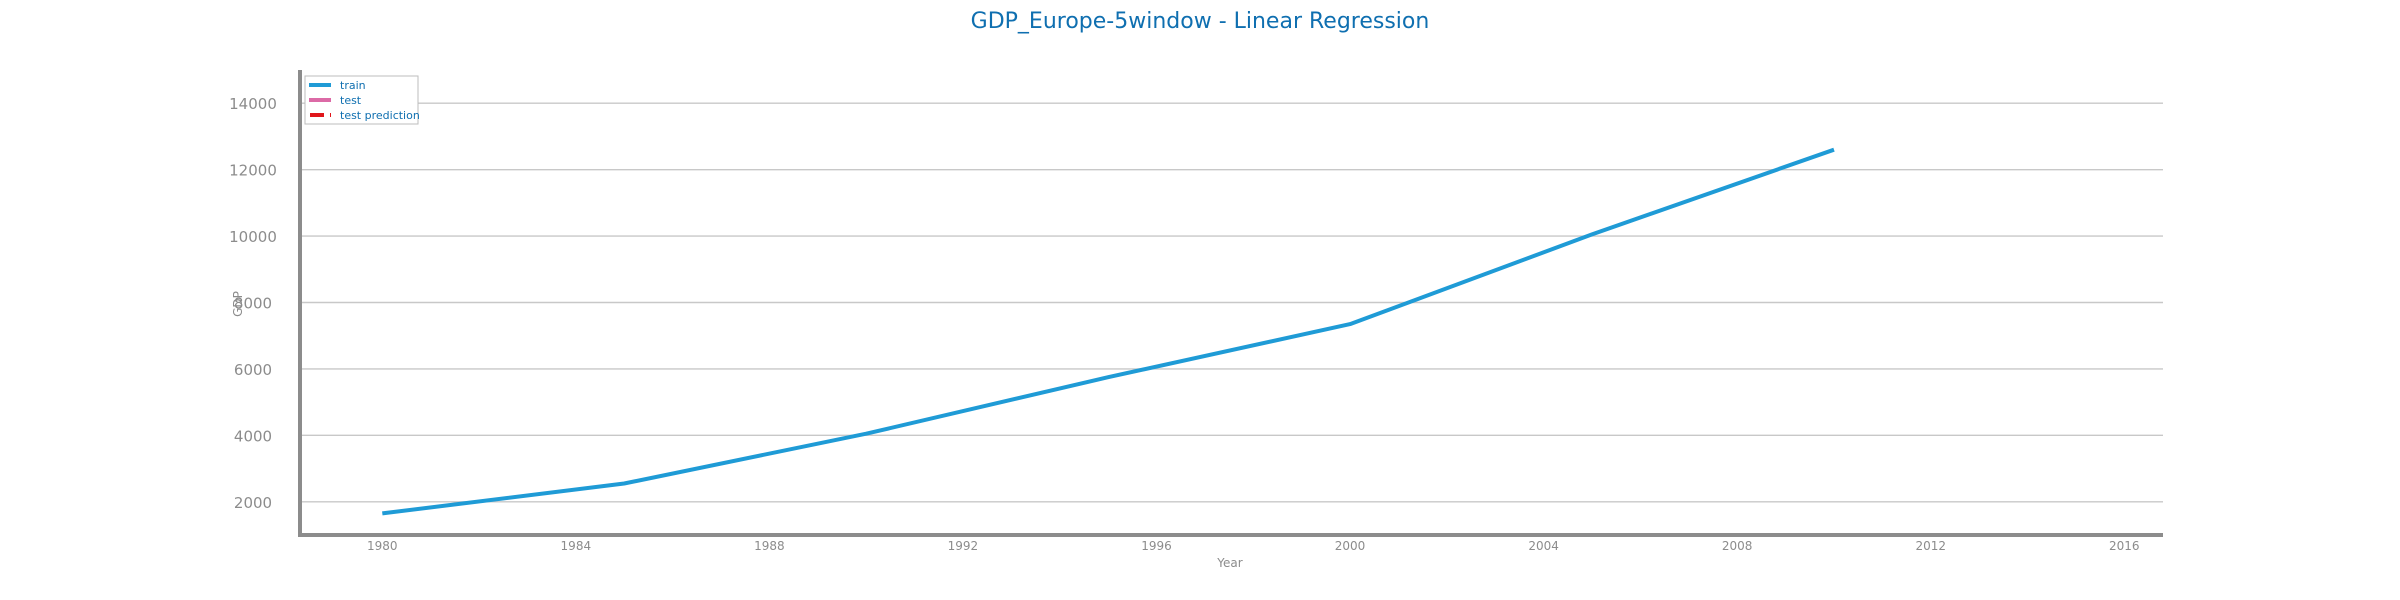 The height and width of the screenshot is (600, 2400). I want to click on legend: train test test prediction, so click(362, 100).